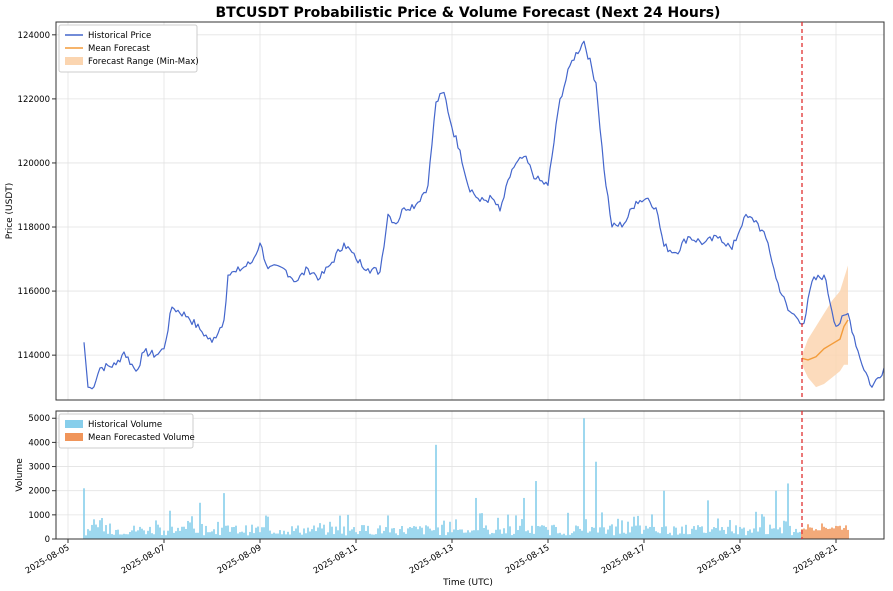  What do you see at coordinates (34, 356) in the screenshot?
I see `price-y-tick-label: 114000` at bounding box center [34, 356].